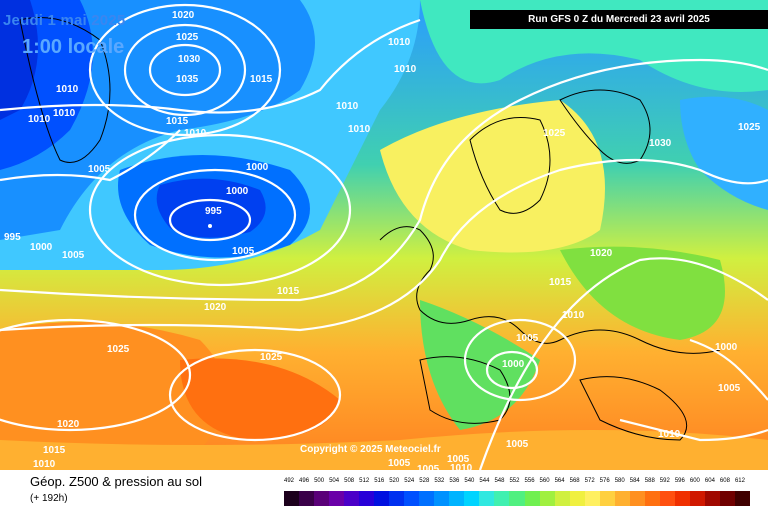 The height and width of the screenshot is (512, 768). What do you see at coordinates (409, 481) in the screenshot?
I see `scale-tick-label: 524` at bounding box center [409, 481].